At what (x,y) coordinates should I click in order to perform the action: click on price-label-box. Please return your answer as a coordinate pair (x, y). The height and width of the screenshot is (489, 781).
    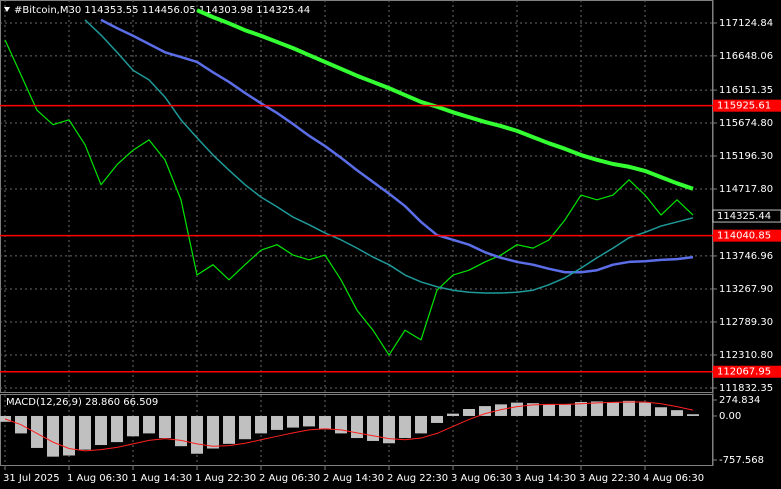
    Looking at the image, I should click on (746, 216).